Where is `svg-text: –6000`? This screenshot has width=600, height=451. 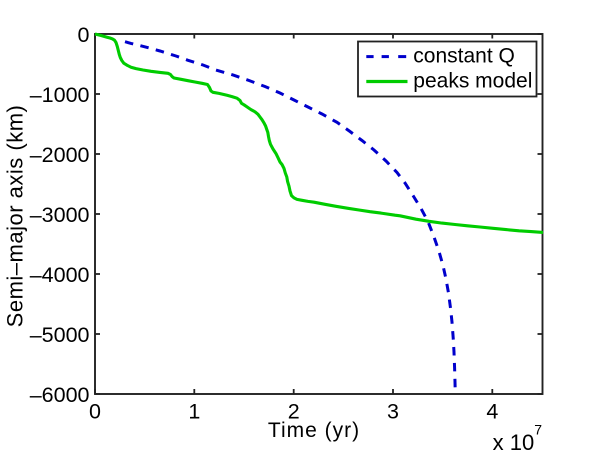
svg-text: –6000 is located at coordinates (60, 395).